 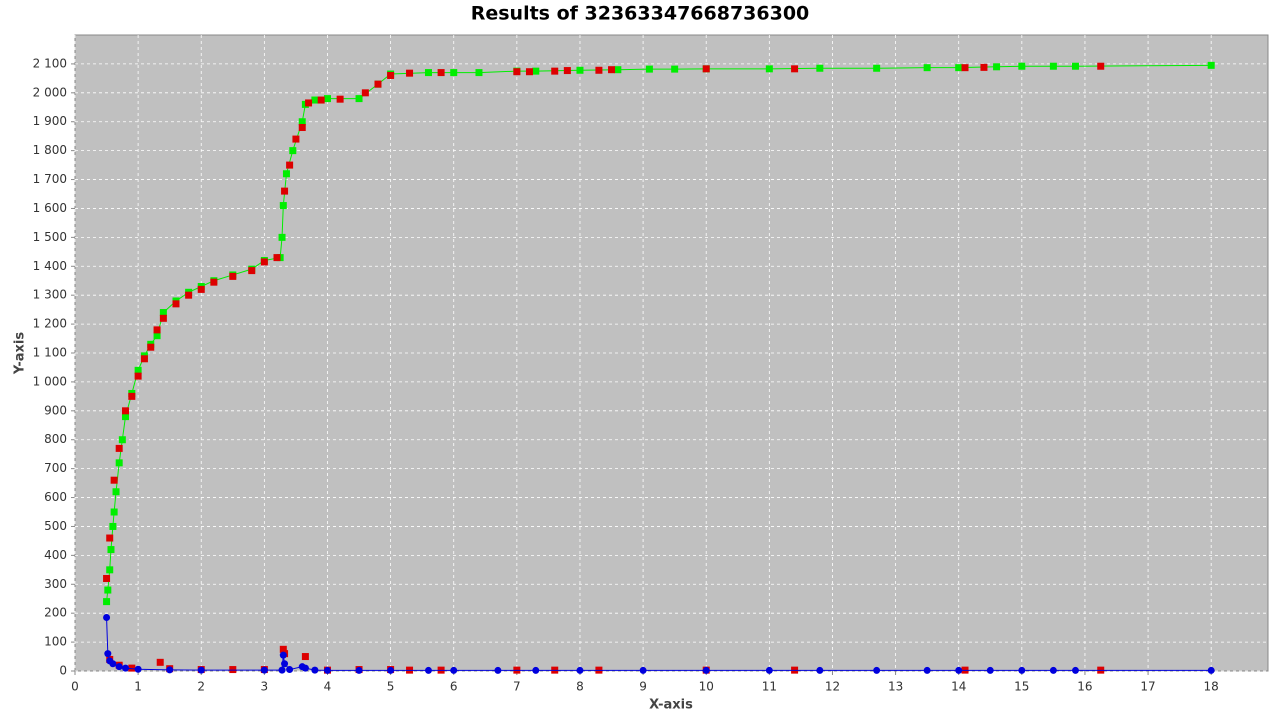 I want to click on y-tick-label: 1 400, so click(x=50, y=266).